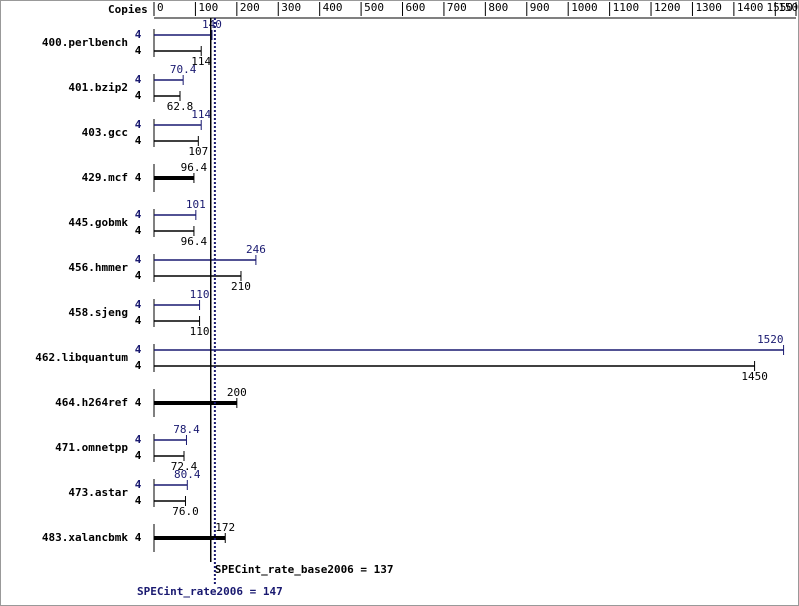  What do you see at coordinates (250, 7) in the screenshot?
I see `x-tick-label: 200` at bounding box center [250, 7].